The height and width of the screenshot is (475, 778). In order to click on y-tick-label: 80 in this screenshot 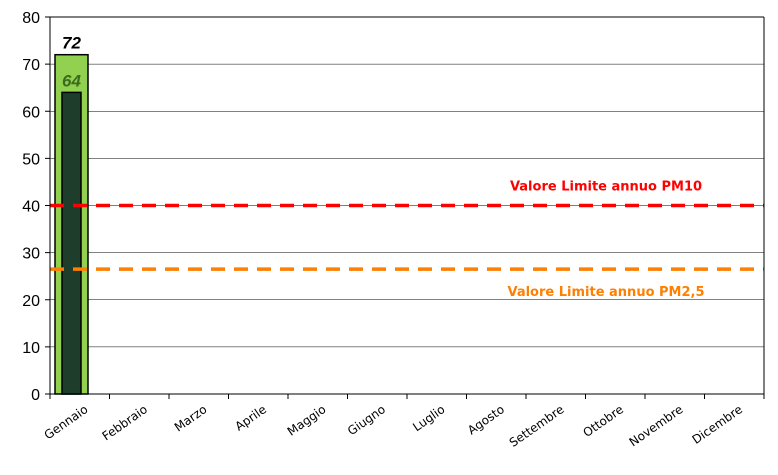, I will do `click(31, 18)`.